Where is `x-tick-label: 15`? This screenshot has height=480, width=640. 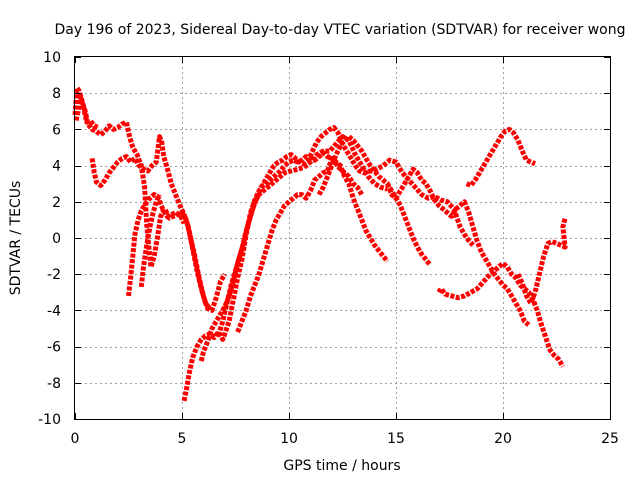 x-tick-label: 15 is located at coordinates (396, 439).